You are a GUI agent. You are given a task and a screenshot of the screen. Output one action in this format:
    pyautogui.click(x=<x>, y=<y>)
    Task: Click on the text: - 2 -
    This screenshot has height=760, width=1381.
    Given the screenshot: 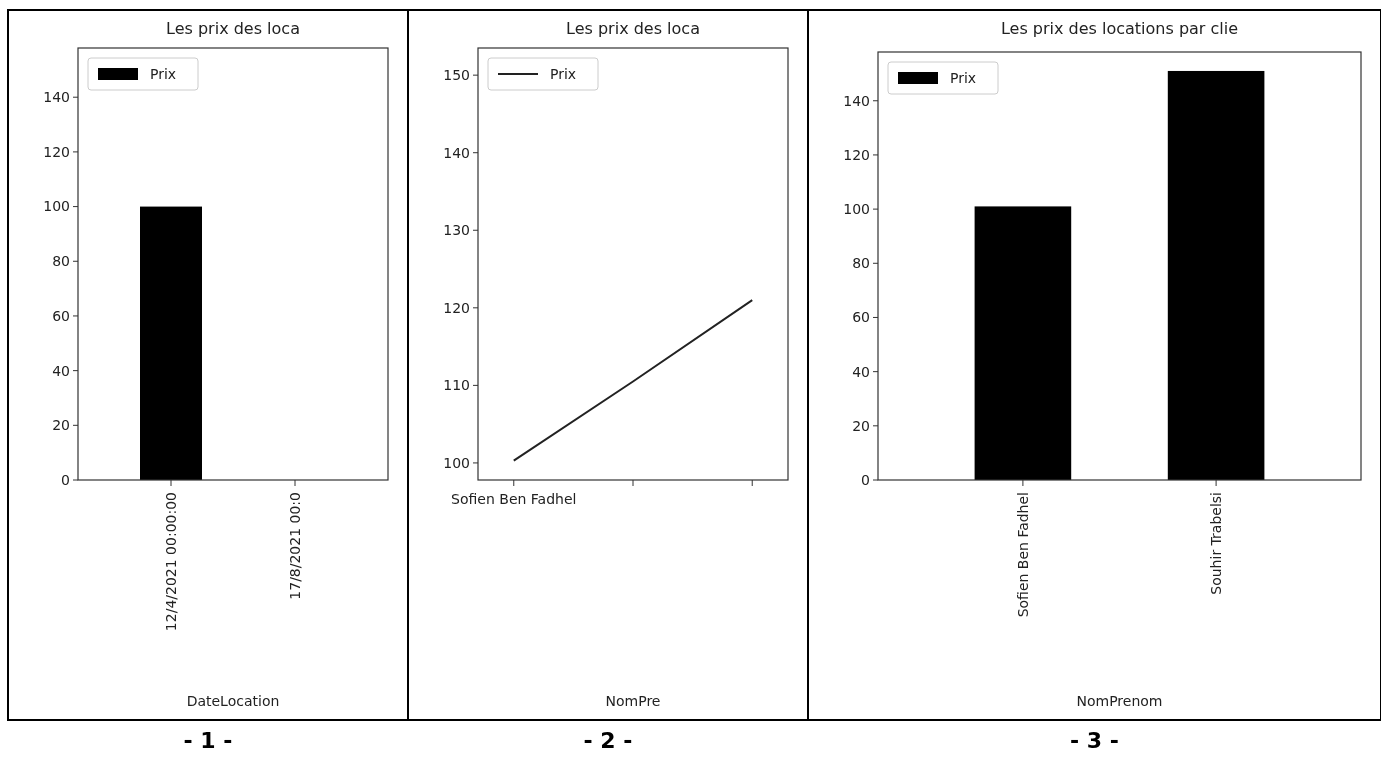 What is the action you would take?
    pyautogui.click(x=608, y=740)
    